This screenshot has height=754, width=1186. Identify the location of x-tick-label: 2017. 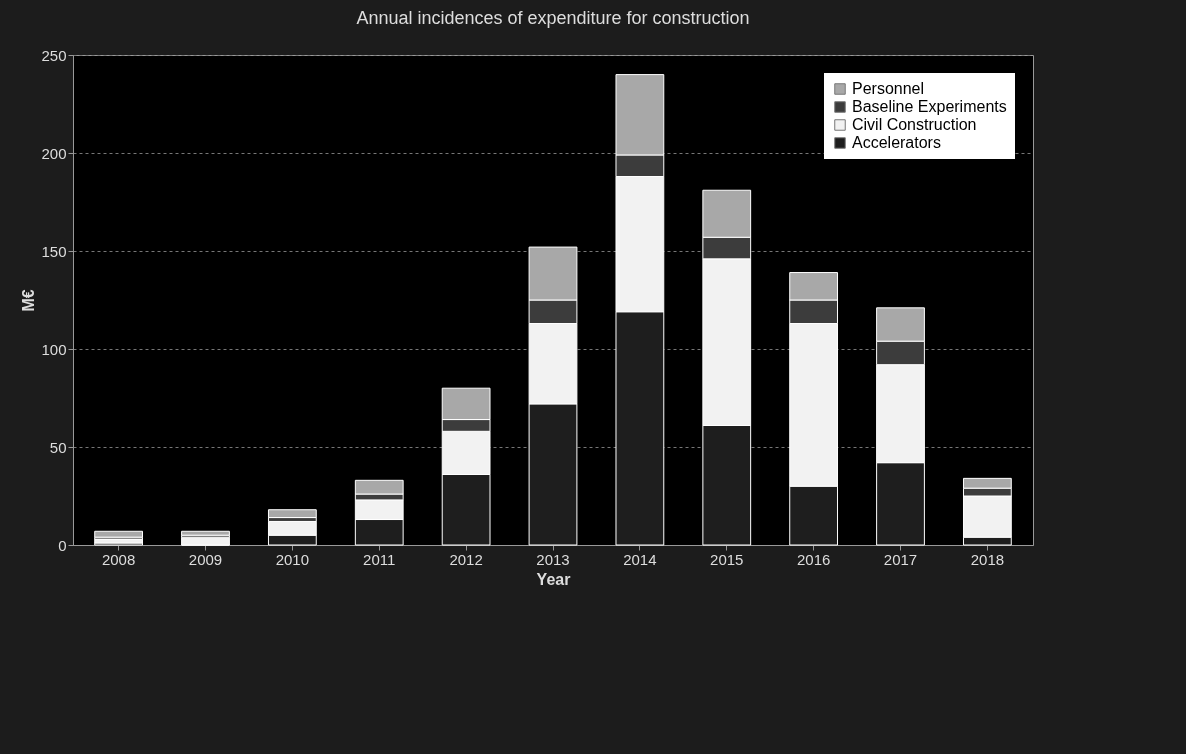
(900, 559).